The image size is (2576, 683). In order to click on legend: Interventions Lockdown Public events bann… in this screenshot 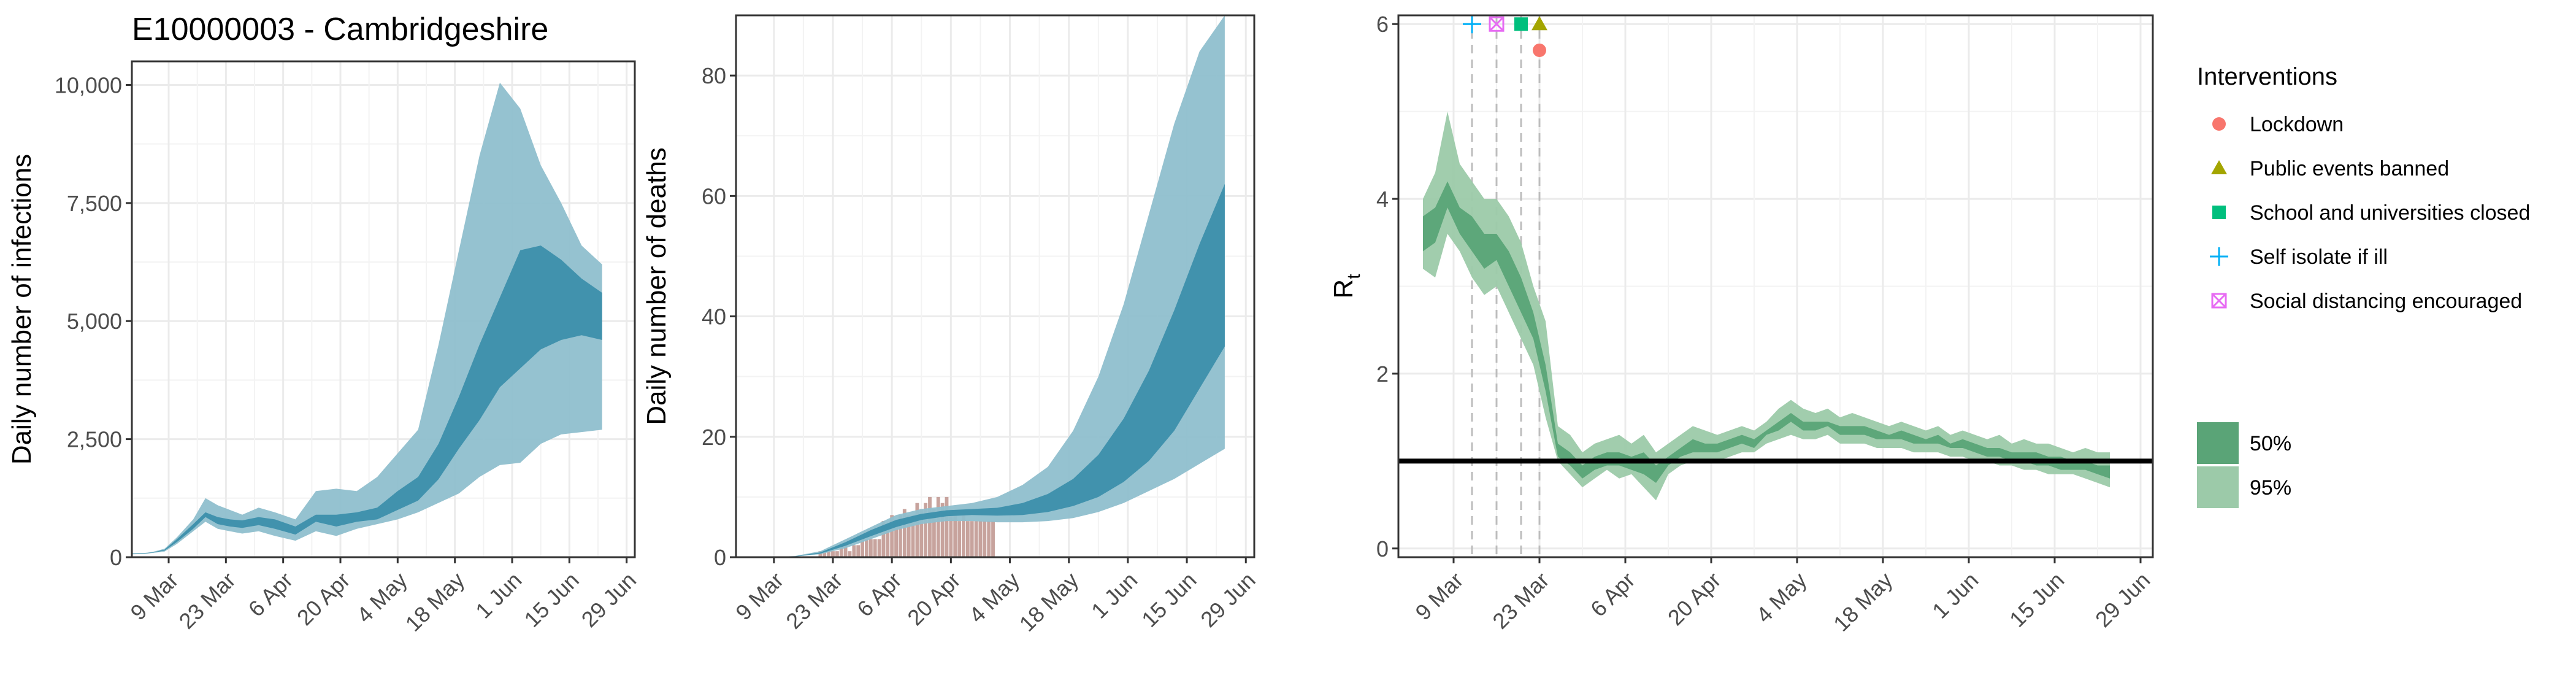, I will do `click(2363, 285)`.